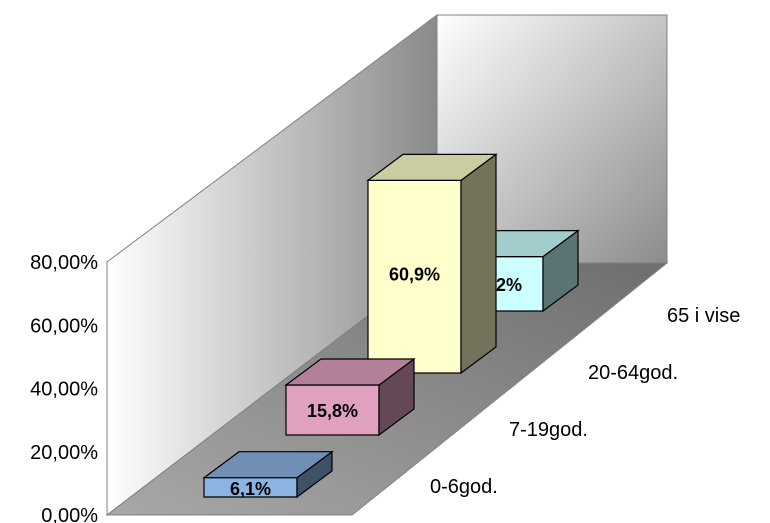  What do you see at coordinates (64, 326) in the screenshot?
I see `y-tick-label: 60,00%` at bounding box center [64, 326].